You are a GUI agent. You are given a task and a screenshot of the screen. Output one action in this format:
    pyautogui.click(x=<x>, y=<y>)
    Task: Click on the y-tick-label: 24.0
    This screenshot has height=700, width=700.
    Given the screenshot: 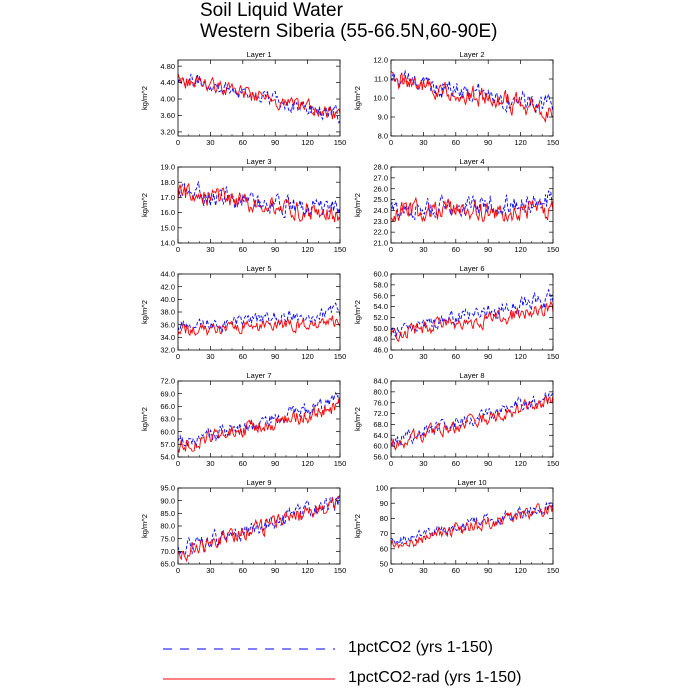 What is the action you would take?
    pyautogui.click(x=380, y=210)
    